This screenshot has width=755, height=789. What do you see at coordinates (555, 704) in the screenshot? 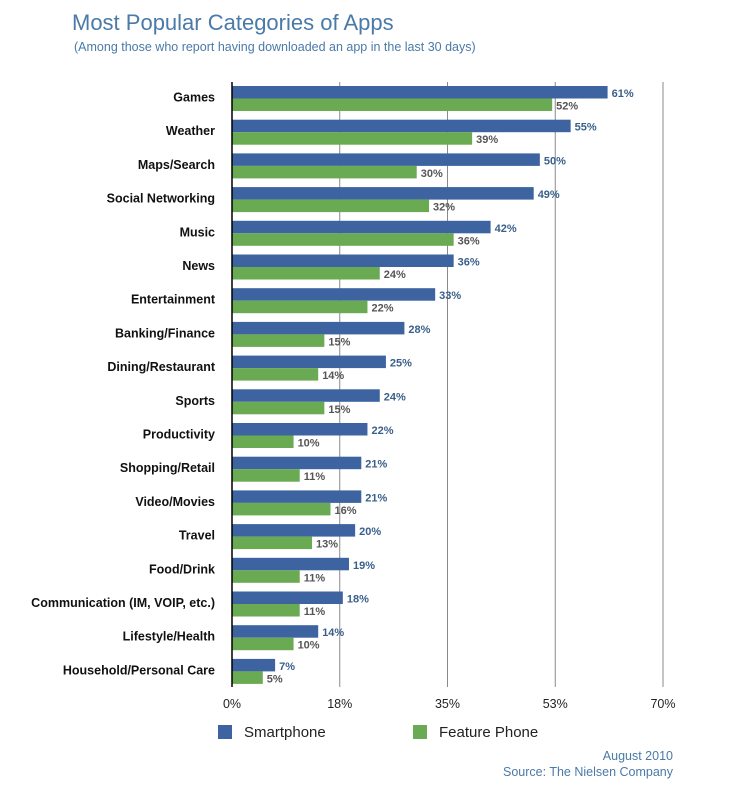
I see `x-tick-label: 53%` at bounding box center [555, 704].